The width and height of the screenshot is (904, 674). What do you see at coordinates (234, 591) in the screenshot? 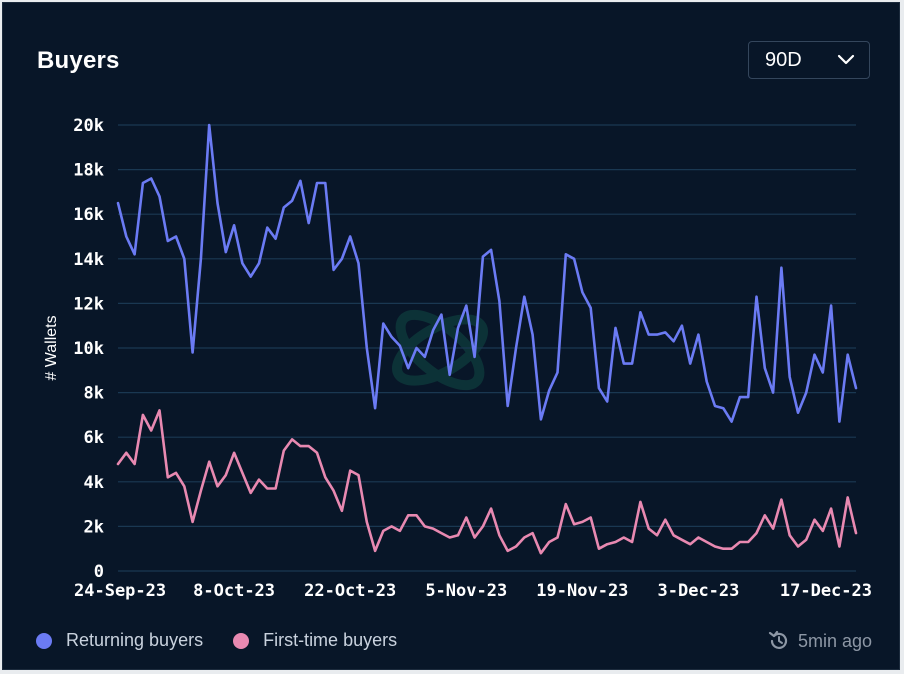
I see `x-tick-label: 8-Oct-23` at bounding box center [234, 591].